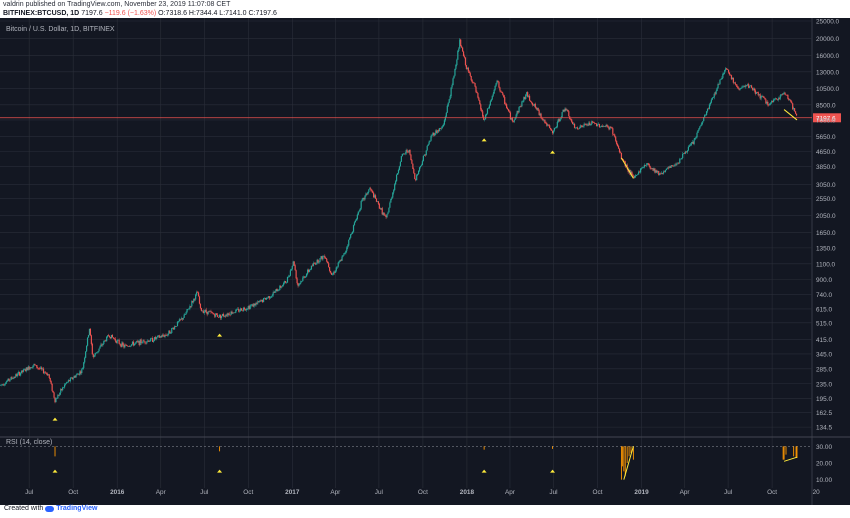 The height and width of the screenshot is (518, 850). What do you see at coordinates (55, 419) in the screenshot?
I see `divergence-marker` at bounding box center [55, 419].